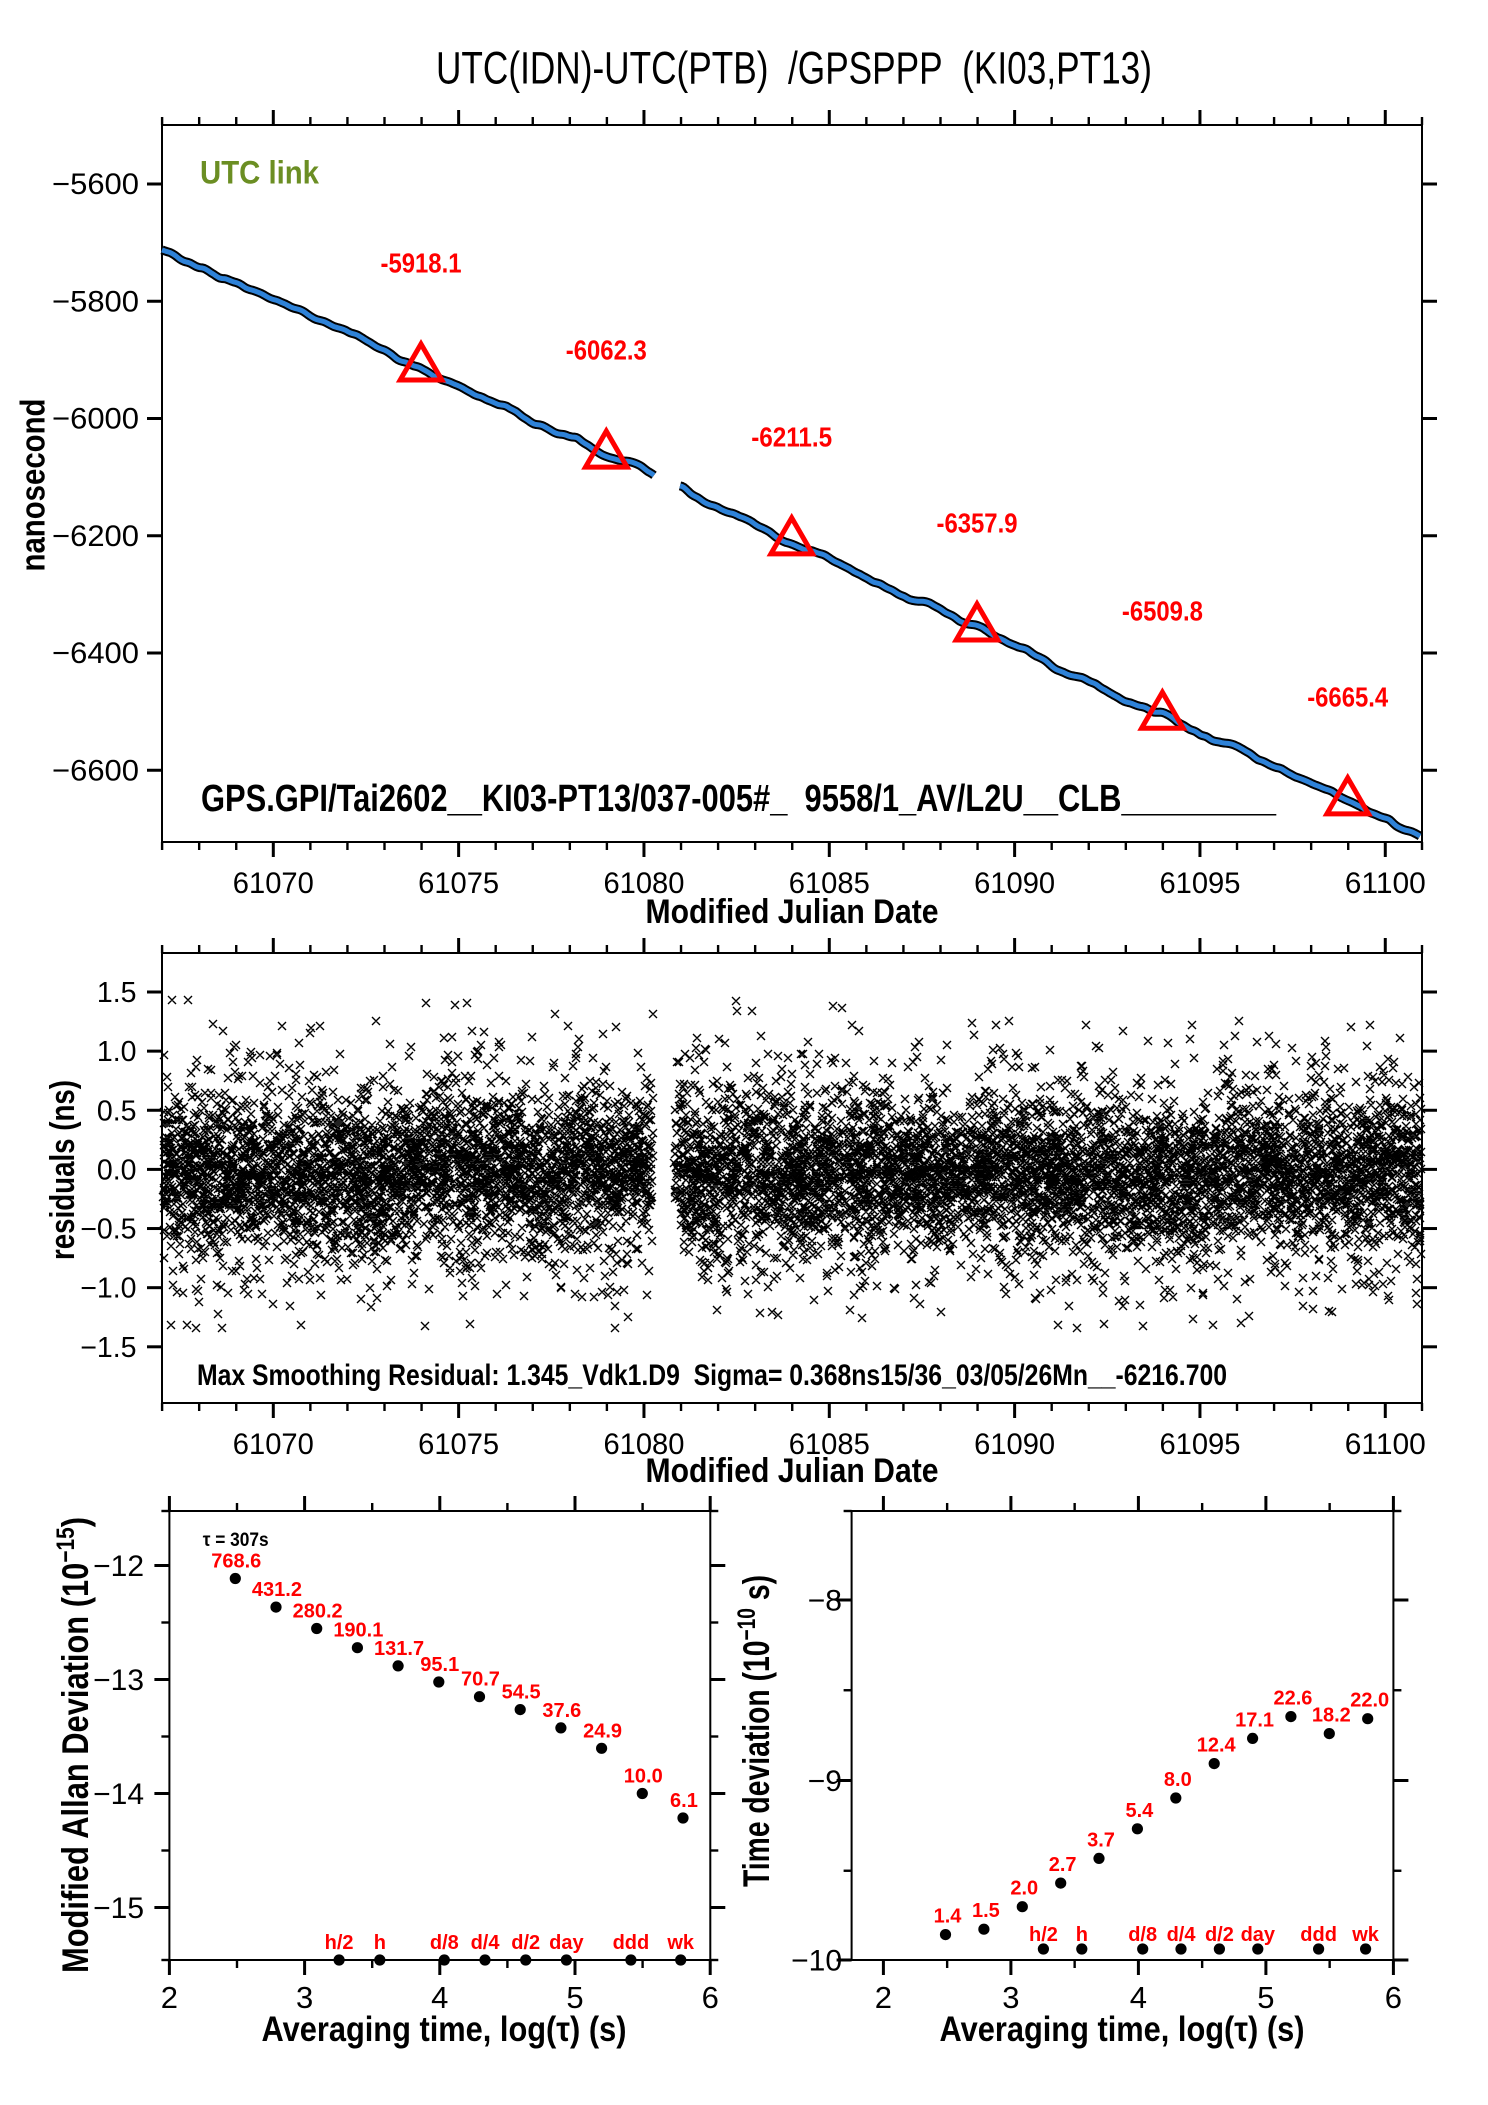  I want to click on svg-text: 24.9, so click(602, 1731).